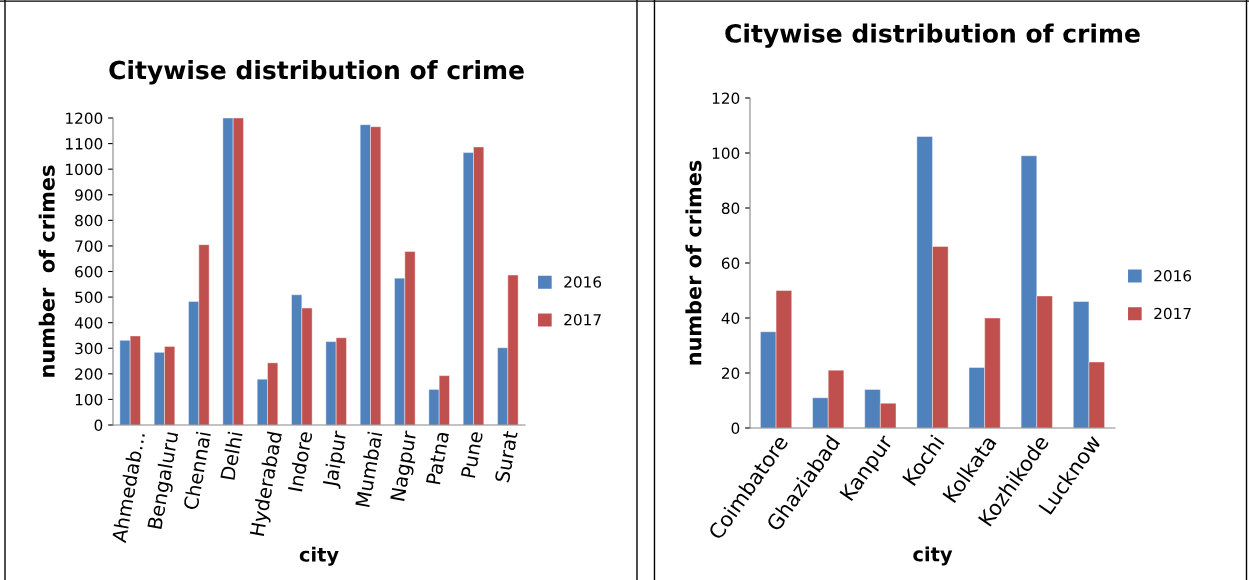 The width and height of the screenshot is (1249, 580). What do you see at coordinates (730, 318) in the screenshot?
I see `y-tick-label: 40` at bounding box center [730, 318].